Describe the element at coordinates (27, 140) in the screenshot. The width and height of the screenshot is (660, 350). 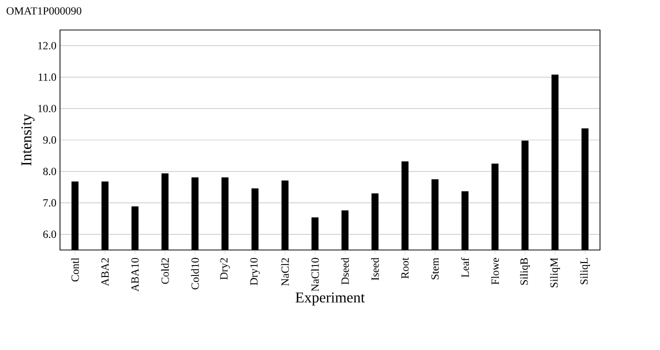
I see `y-axis-title: Intensity` at that location.